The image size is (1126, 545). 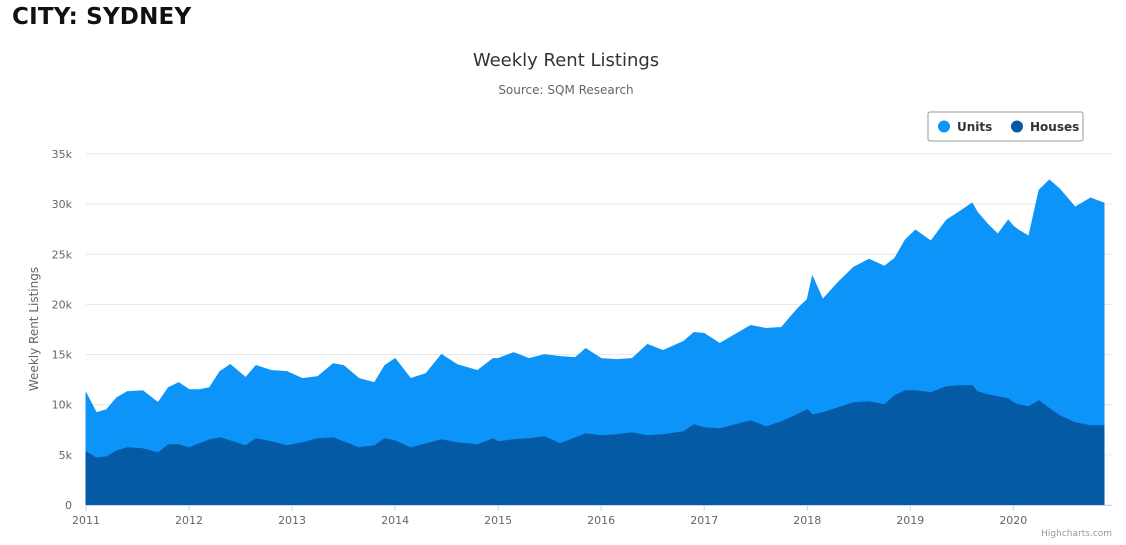 I want to click on x-tick-label: 2016, so click(x=601, y=520).